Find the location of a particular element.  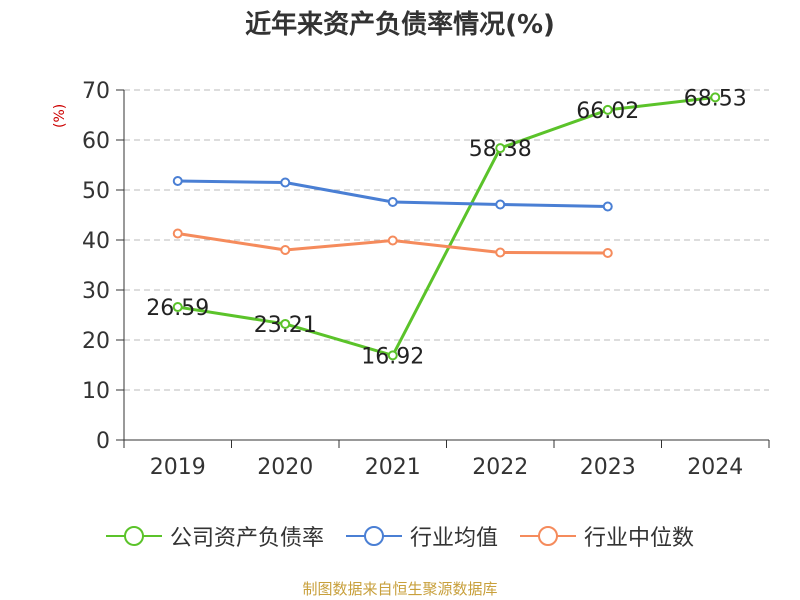

data-label: 68.53 is located at coordinates (715, 98).